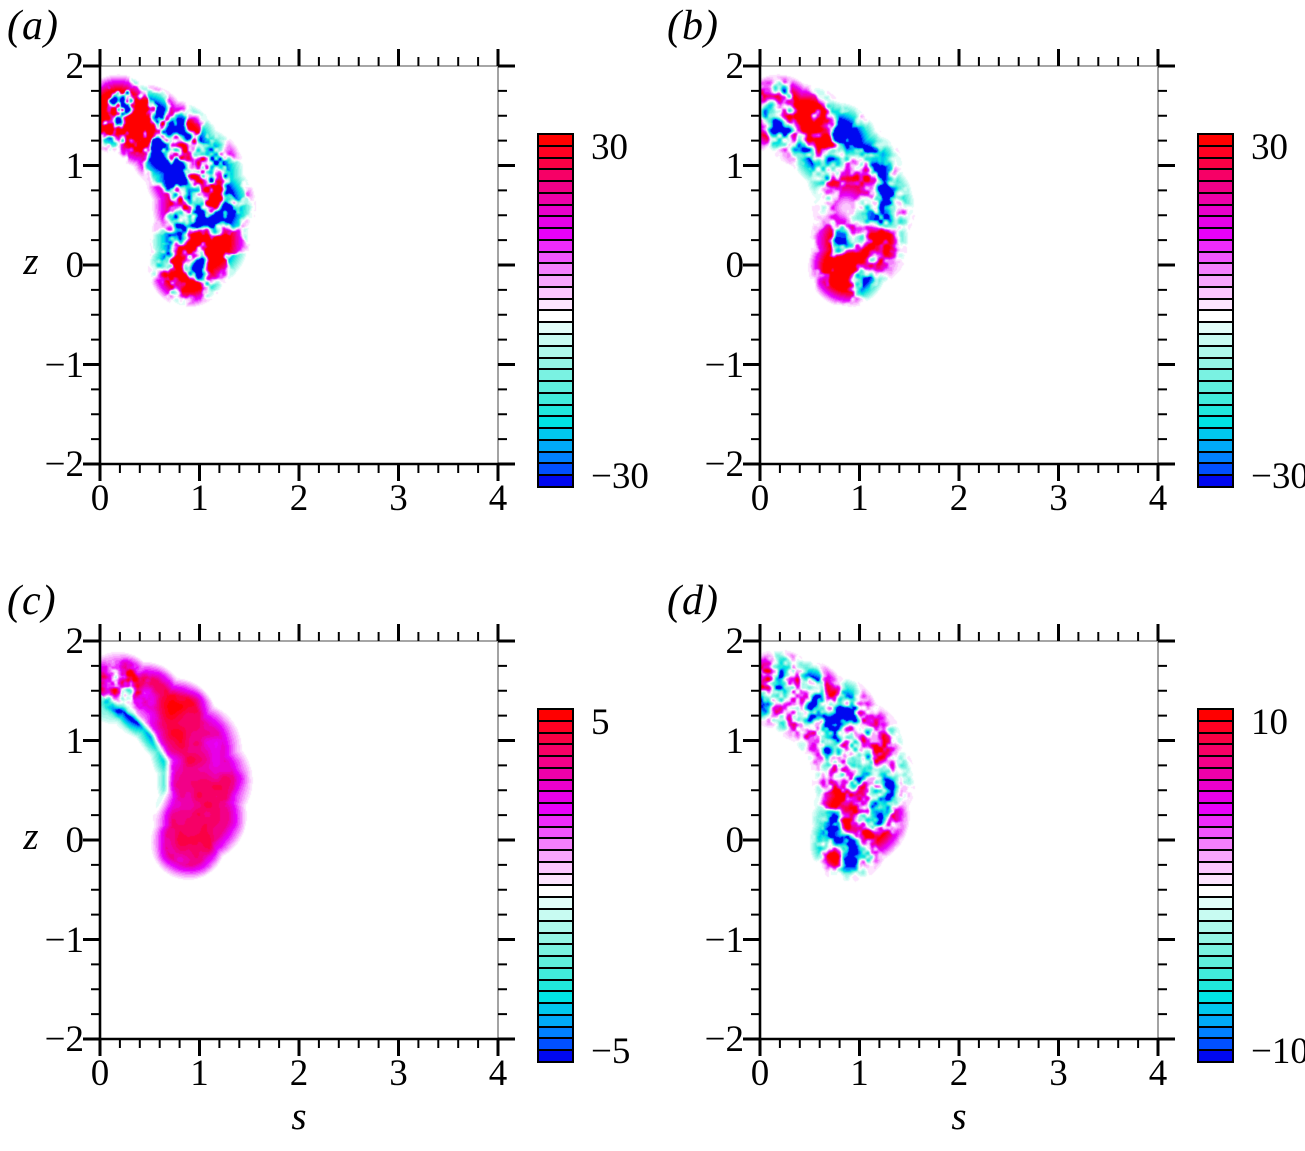  I want to click on axes-frame-b, so click(959, 265).